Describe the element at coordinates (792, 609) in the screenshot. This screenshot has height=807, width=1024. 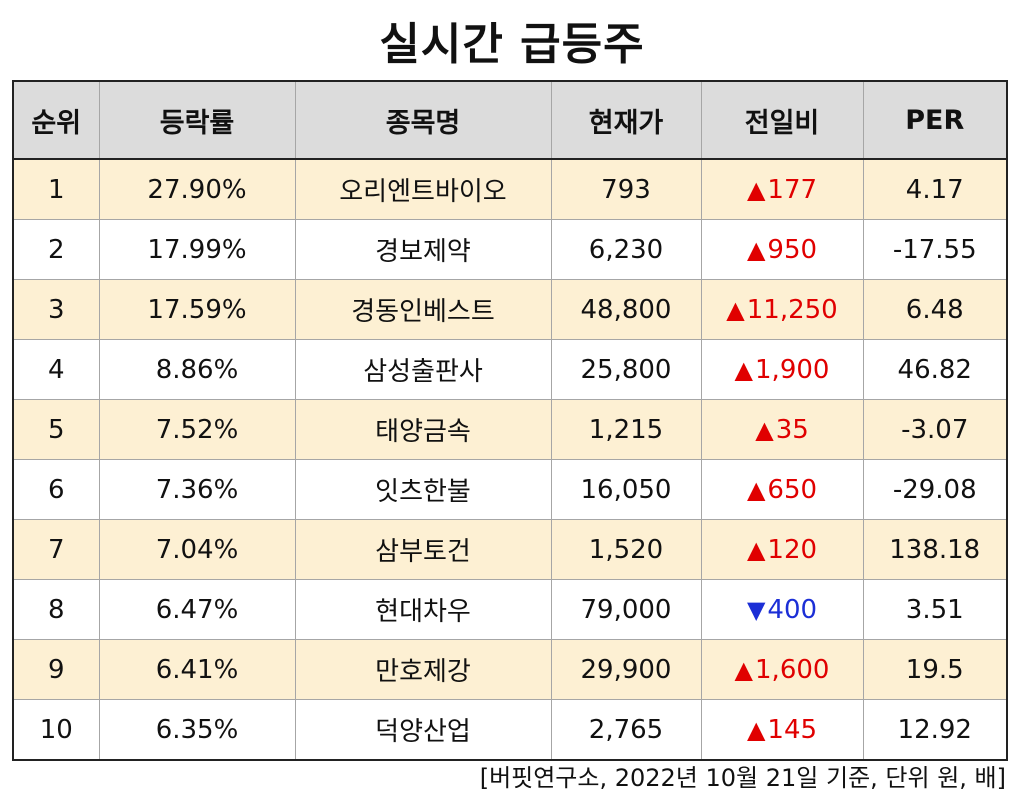
I see `change-value: 400` at that location.